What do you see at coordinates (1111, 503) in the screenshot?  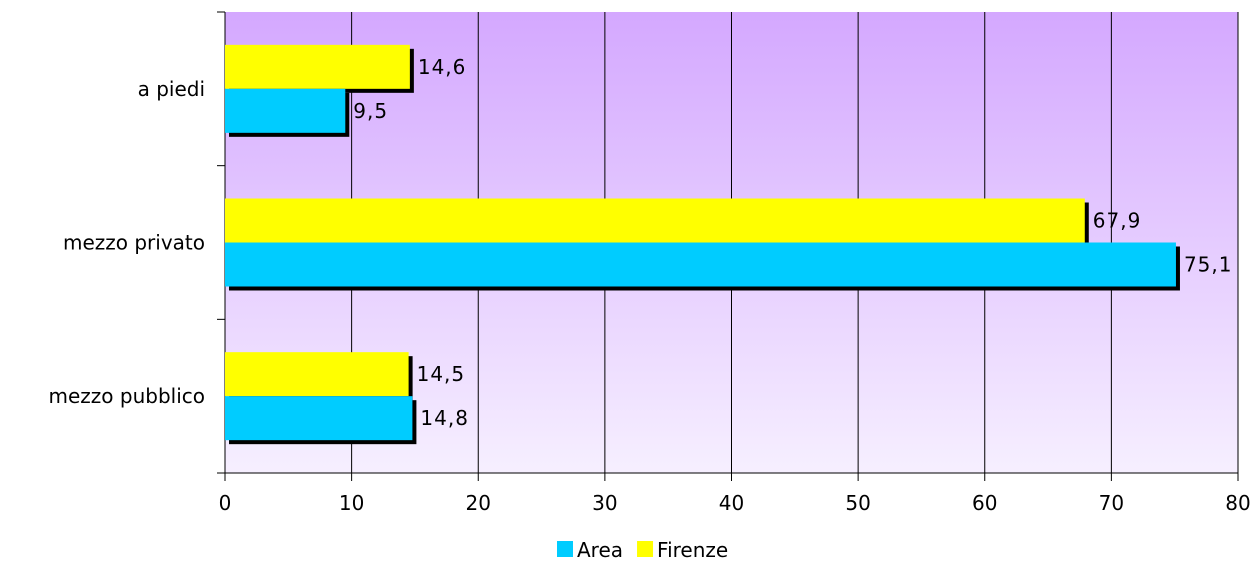 I see `x-tick-label-70: 70` at bounding box center [1111, 503].